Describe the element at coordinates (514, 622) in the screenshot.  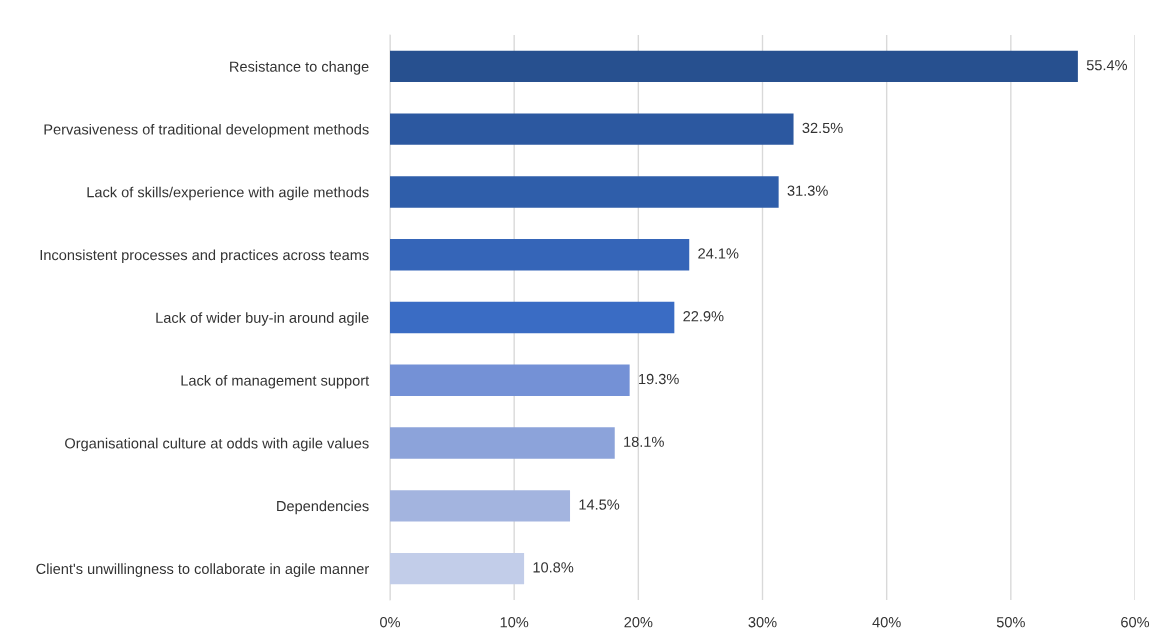
I see `x-tick-label: 10%` at that location.